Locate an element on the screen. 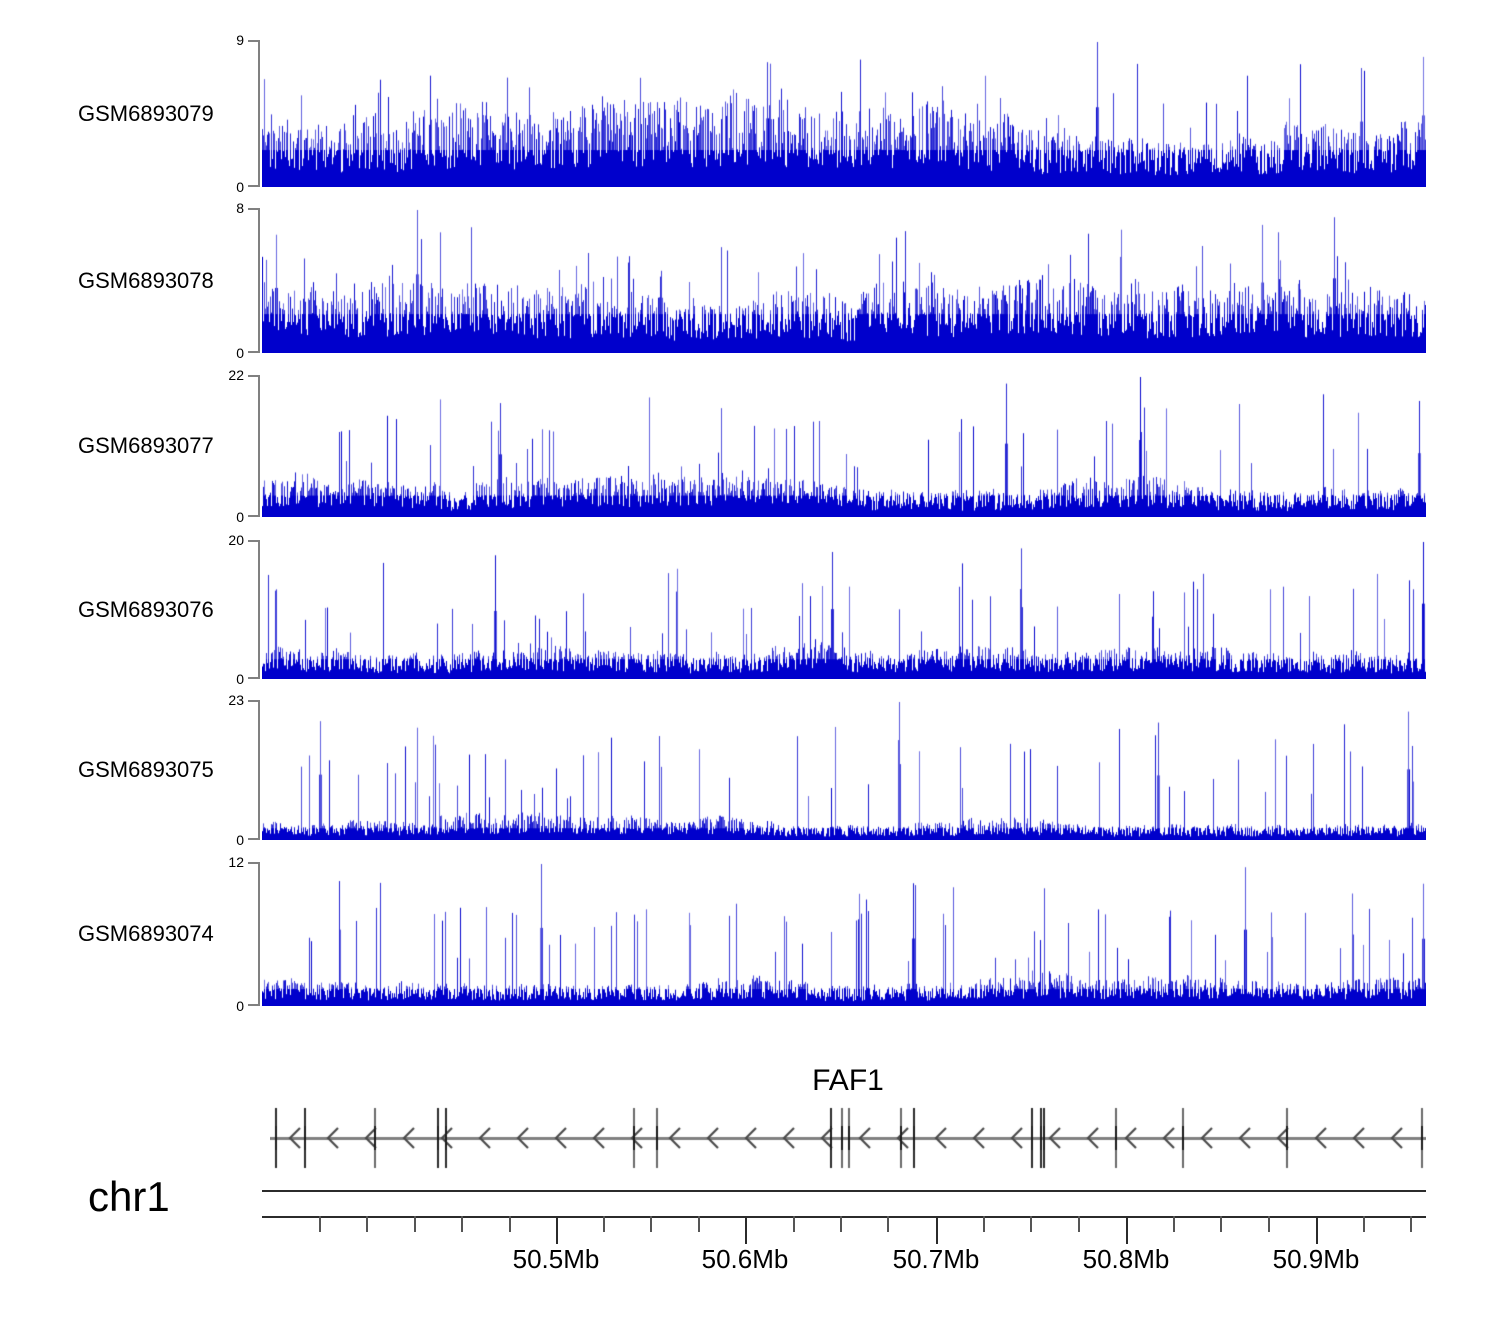 The width and height of the screenshot is (1500, 1320). track-label: GSM6893075 is located at coordinates (146, 769).